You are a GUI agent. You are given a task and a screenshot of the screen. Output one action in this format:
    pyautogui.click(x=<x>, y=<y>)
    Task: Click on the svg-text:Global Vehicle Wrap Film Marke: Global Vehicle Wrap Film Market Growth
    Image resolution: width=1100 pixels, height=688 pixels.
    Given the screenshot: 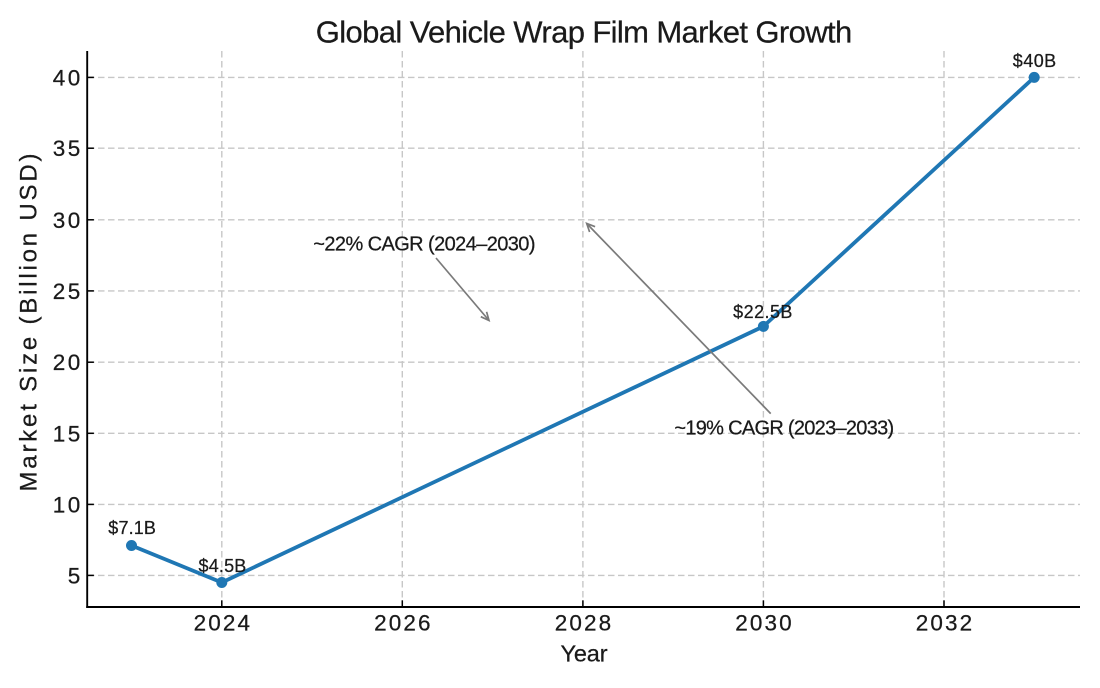 What is the action you would take?
    pyautogui.click(x=584, y=32)
    